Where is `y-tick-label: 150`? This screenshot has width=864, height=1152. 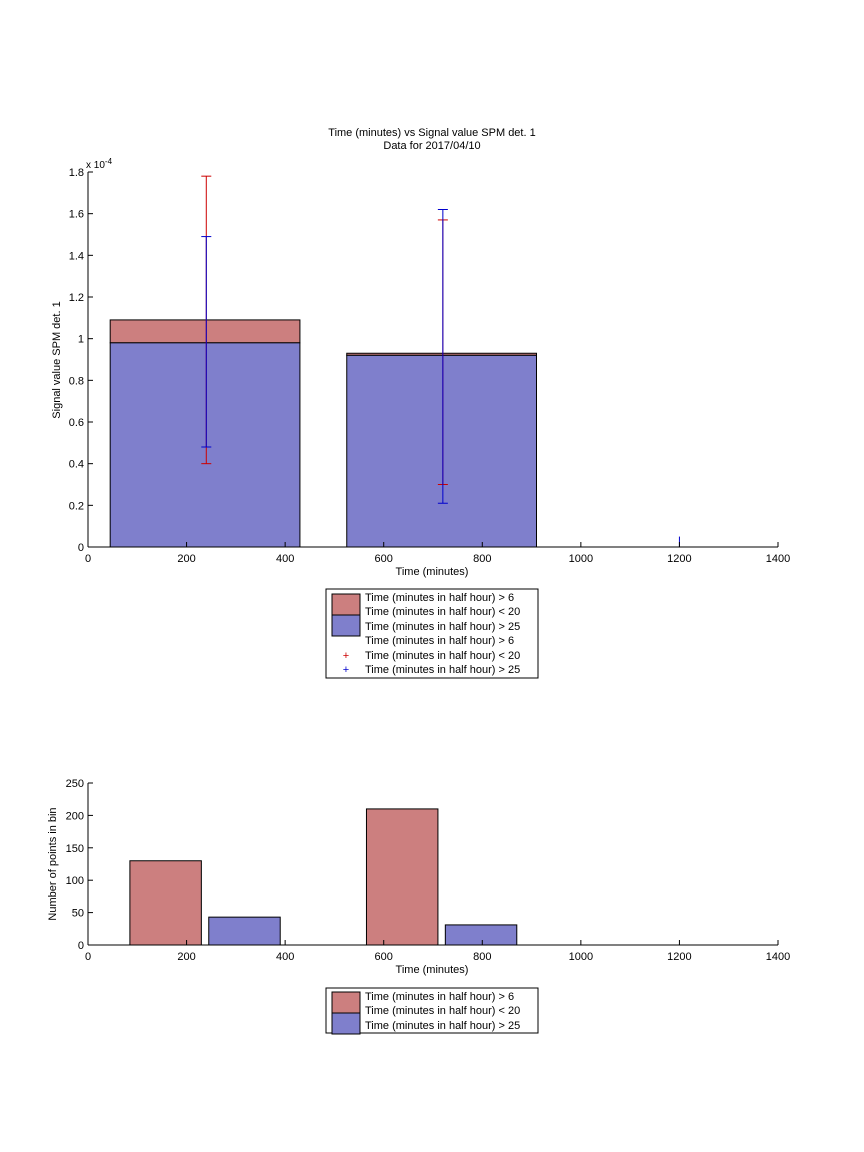 y-tick-label: 150 is located at coordinates (75, 849).